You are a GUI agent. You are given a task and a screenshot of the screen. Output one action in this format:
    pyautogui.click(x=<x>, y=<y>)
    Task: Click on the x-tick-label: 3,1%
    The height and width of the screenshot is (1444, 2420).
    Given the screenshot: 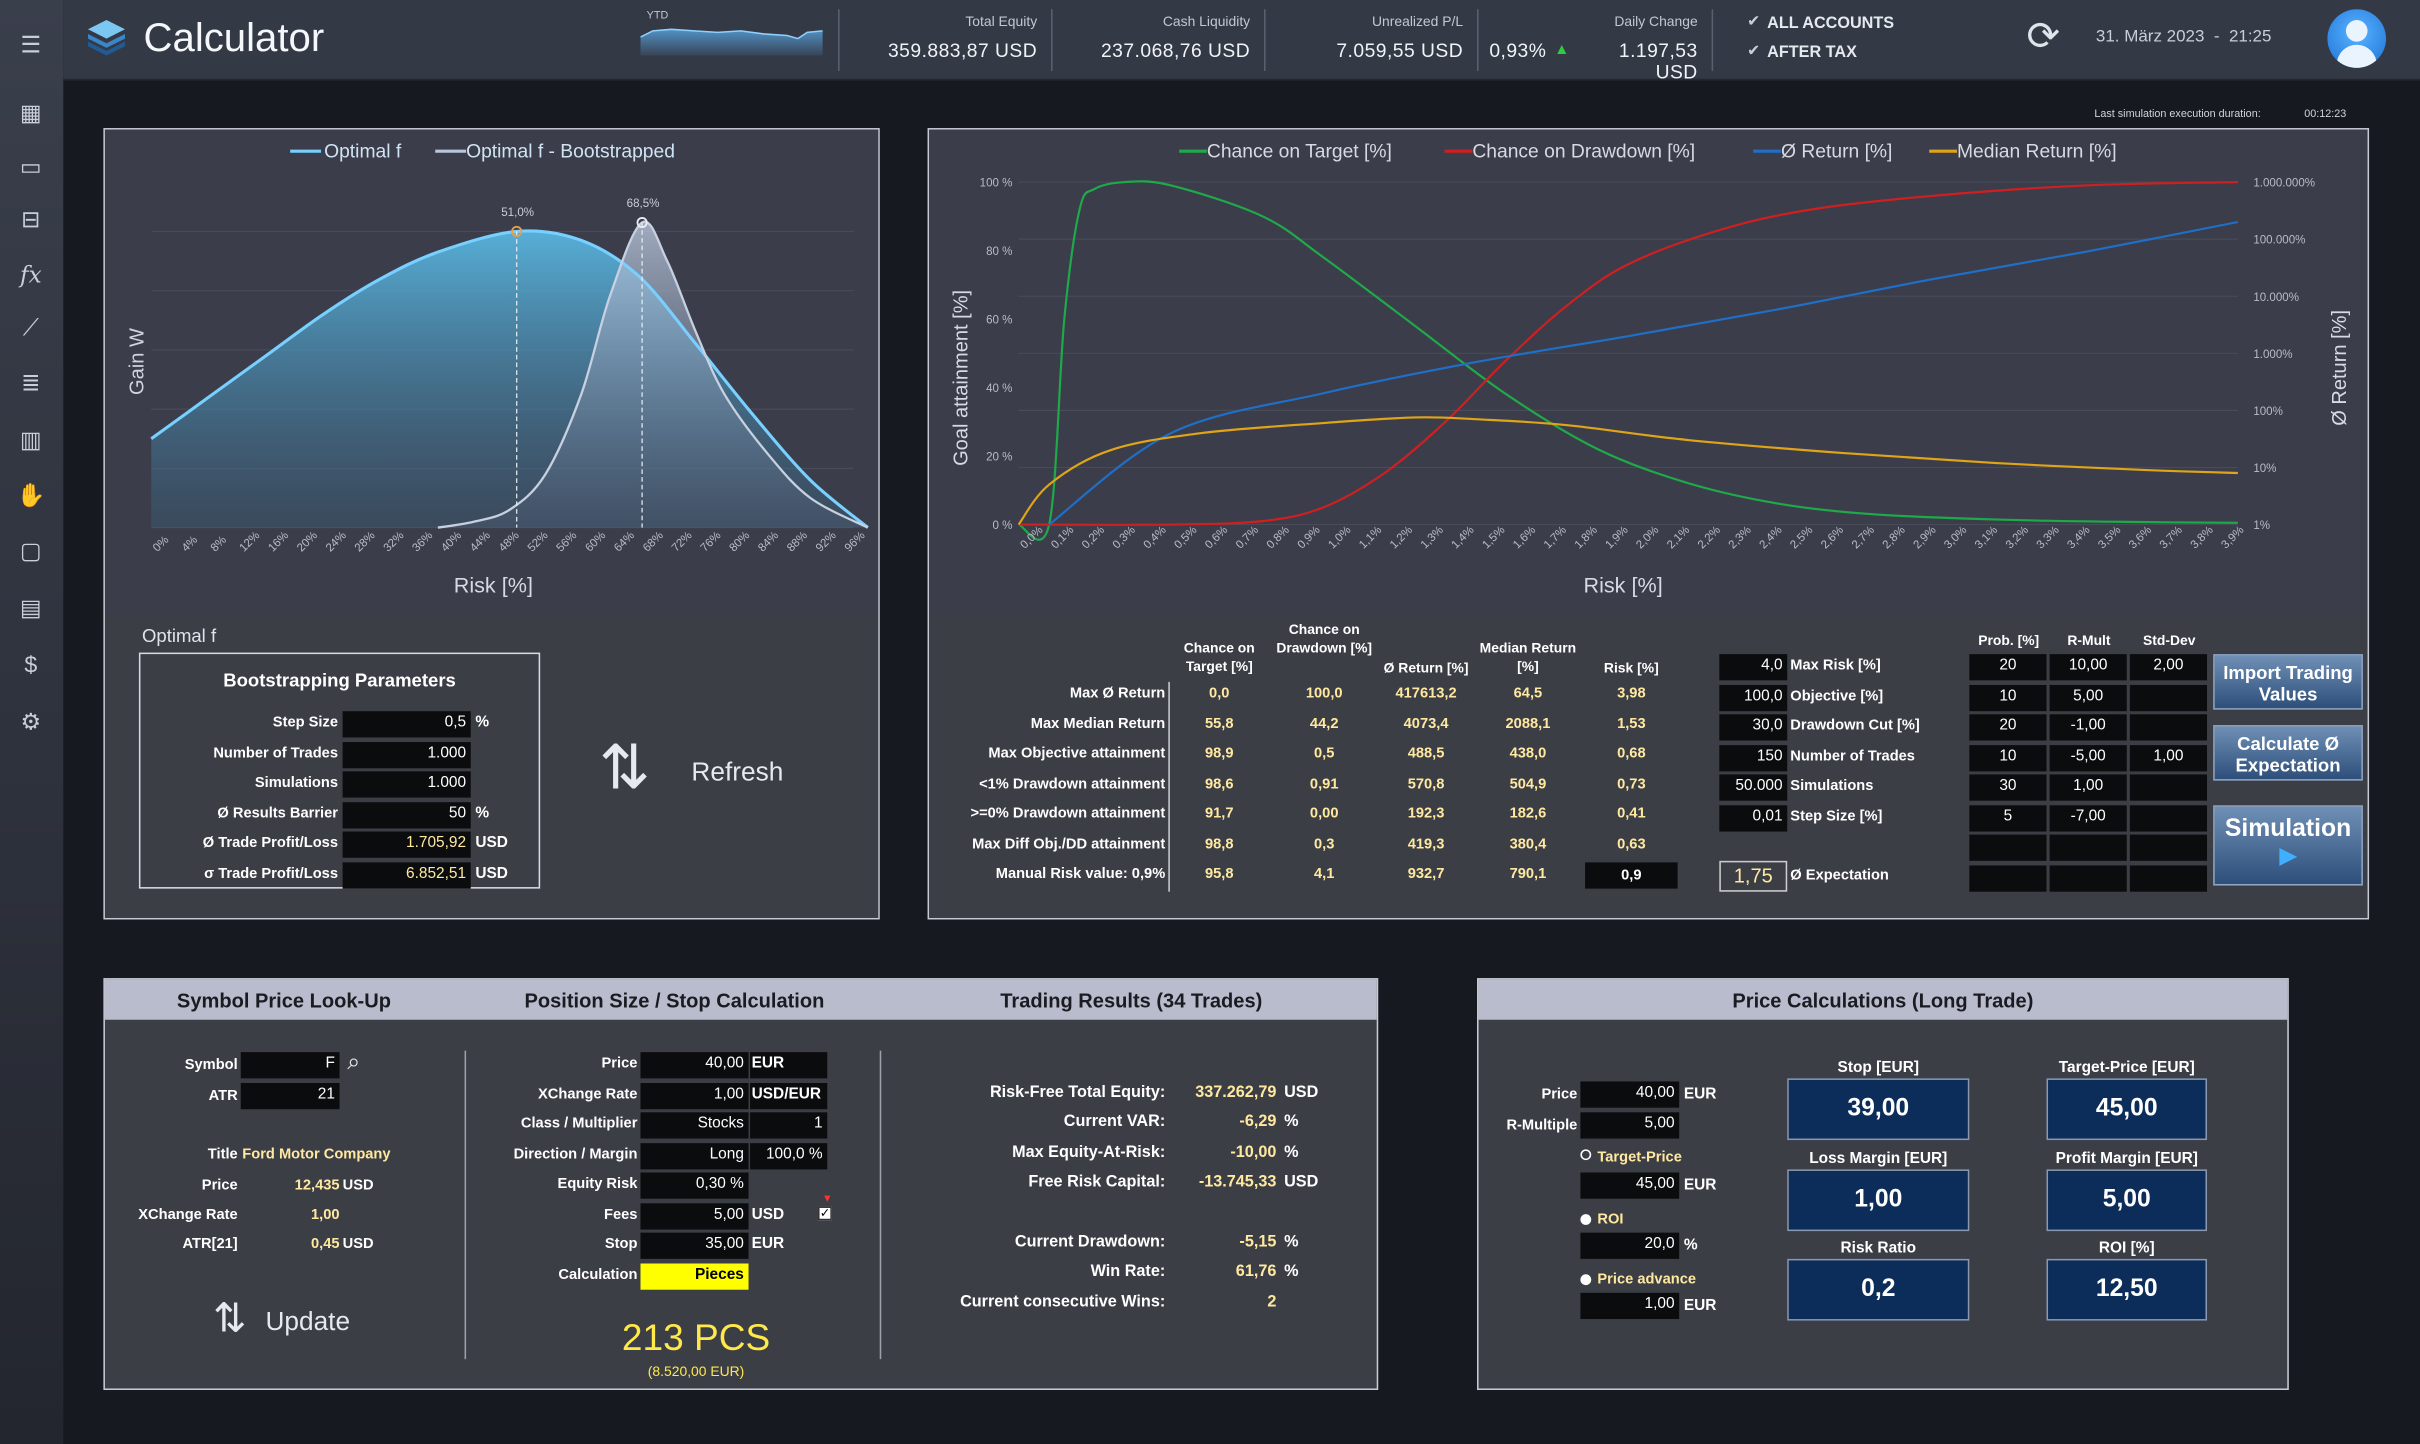 What is the action you would take?
    pyautogui.click(x=1986, y=537)
    